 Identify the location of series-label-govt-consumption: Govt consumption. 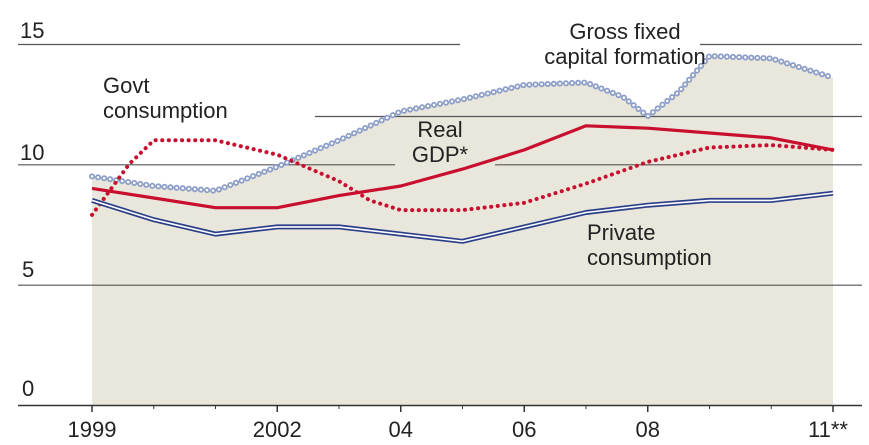
(165, 98).